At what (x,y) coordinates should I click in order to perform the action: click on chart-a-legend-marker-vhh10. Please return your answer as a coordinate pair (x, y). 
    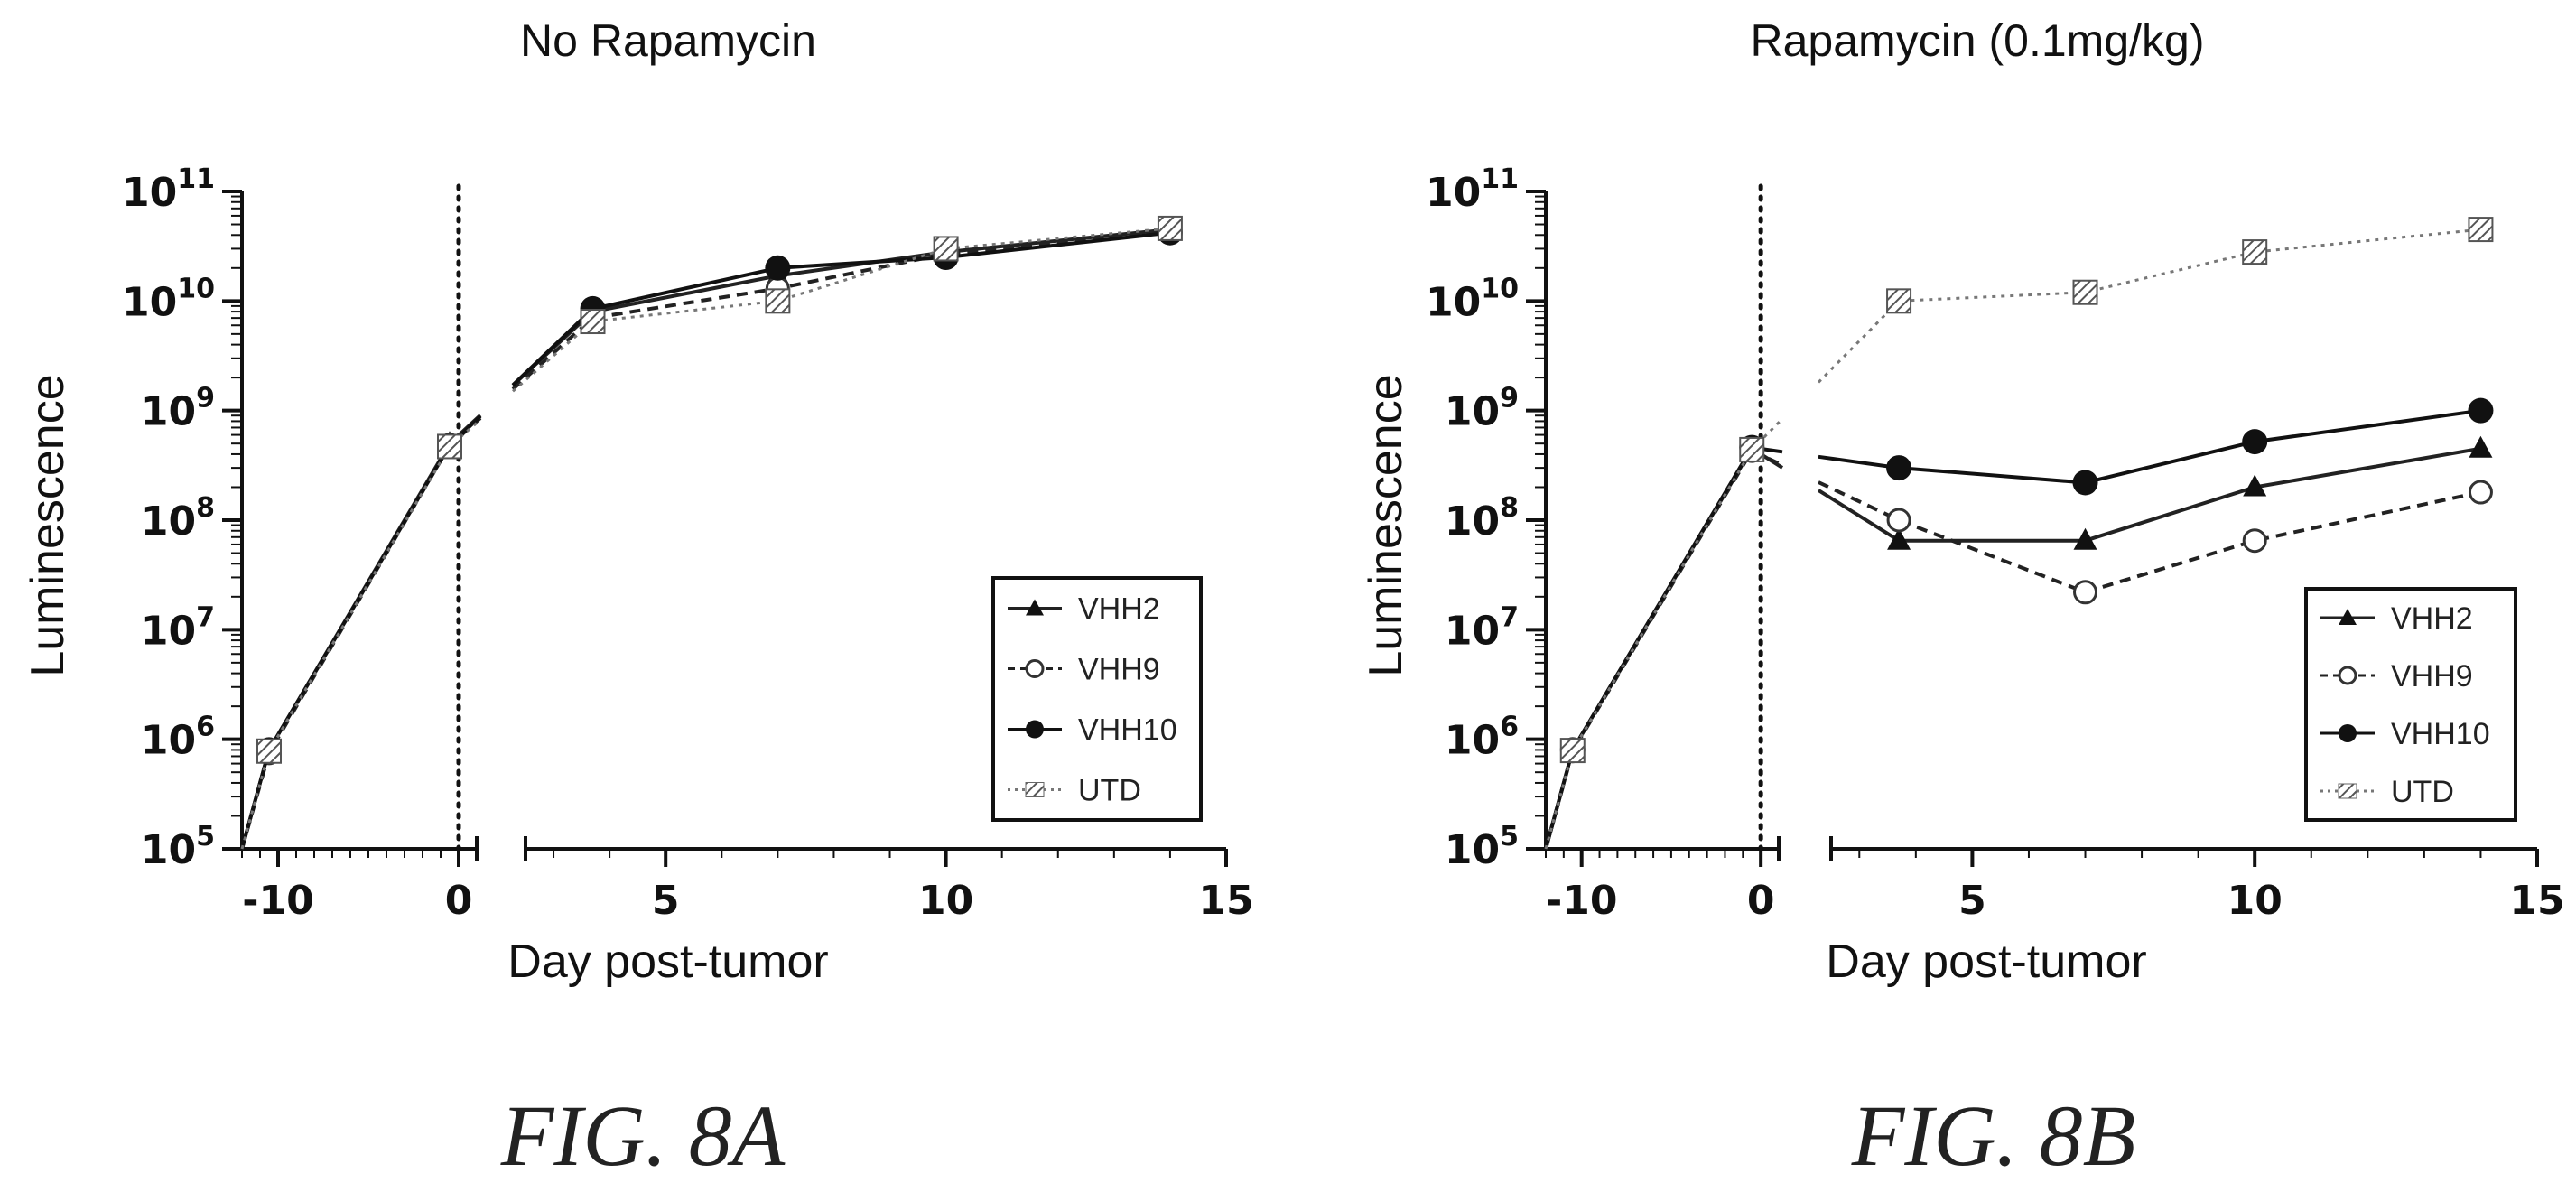
    Looking at the image, I should click on (1035, 729).